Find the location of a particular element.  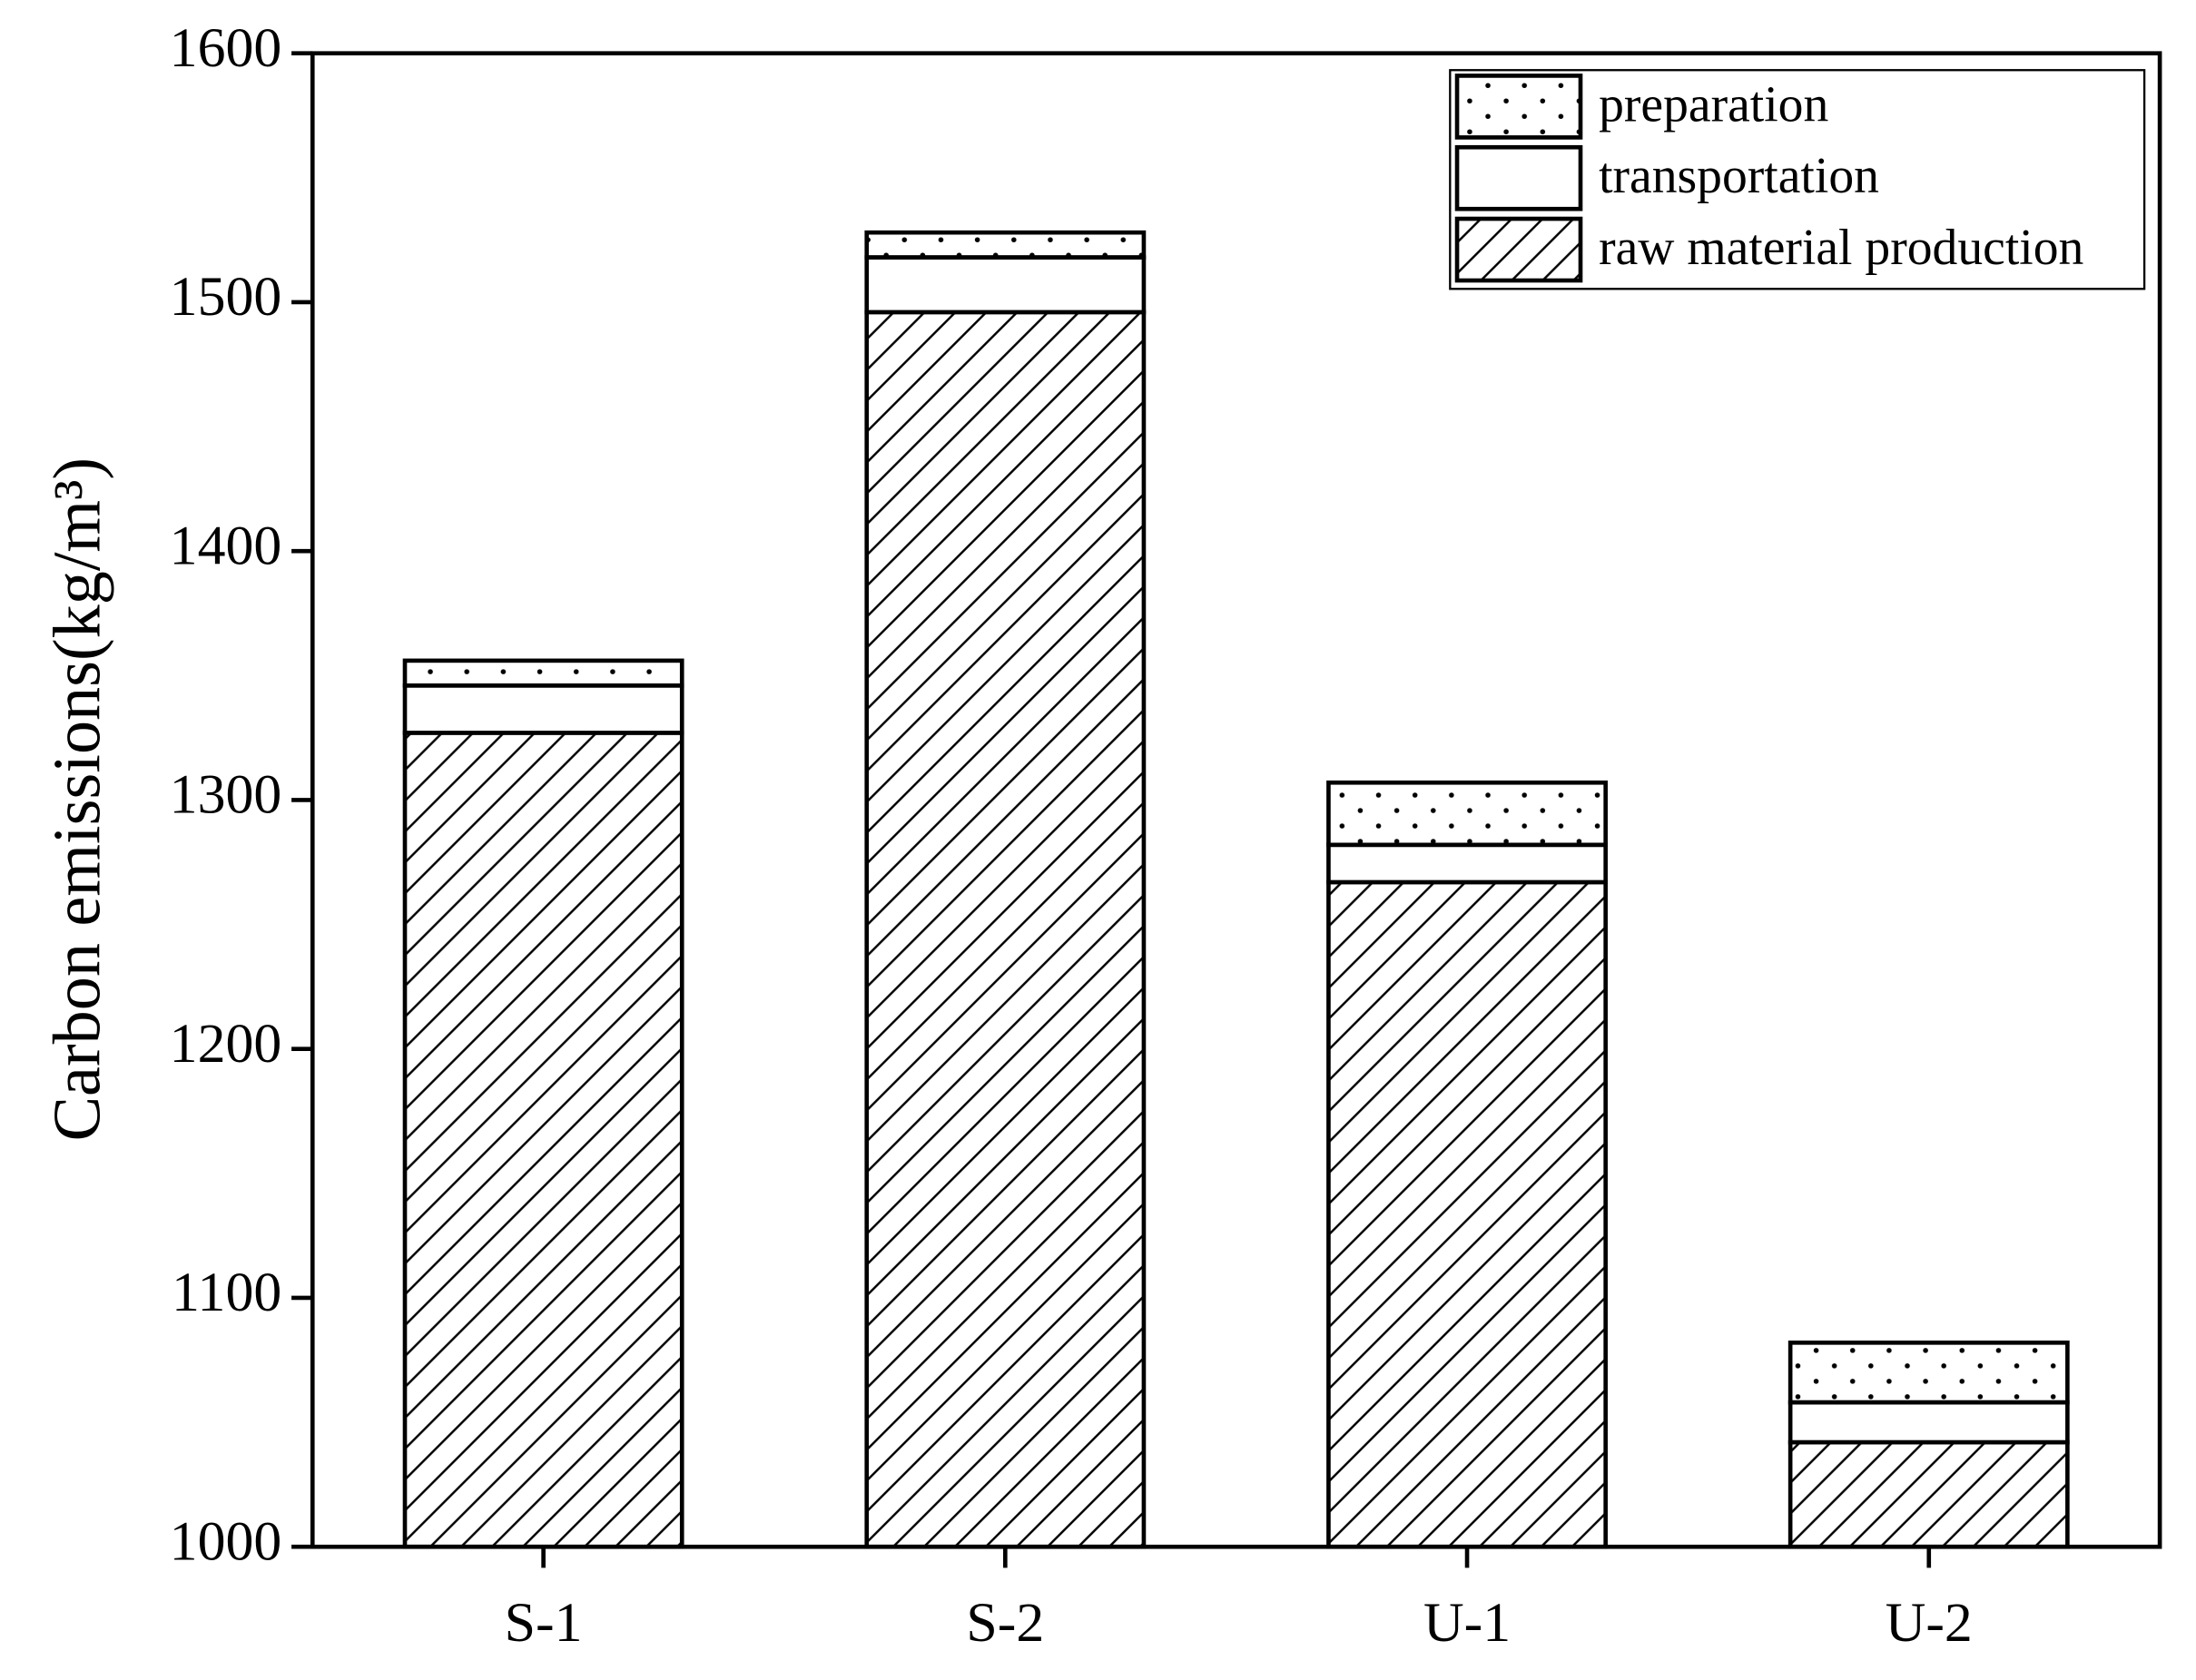

legend-label: preparation is located at coordinates (1714, 104).